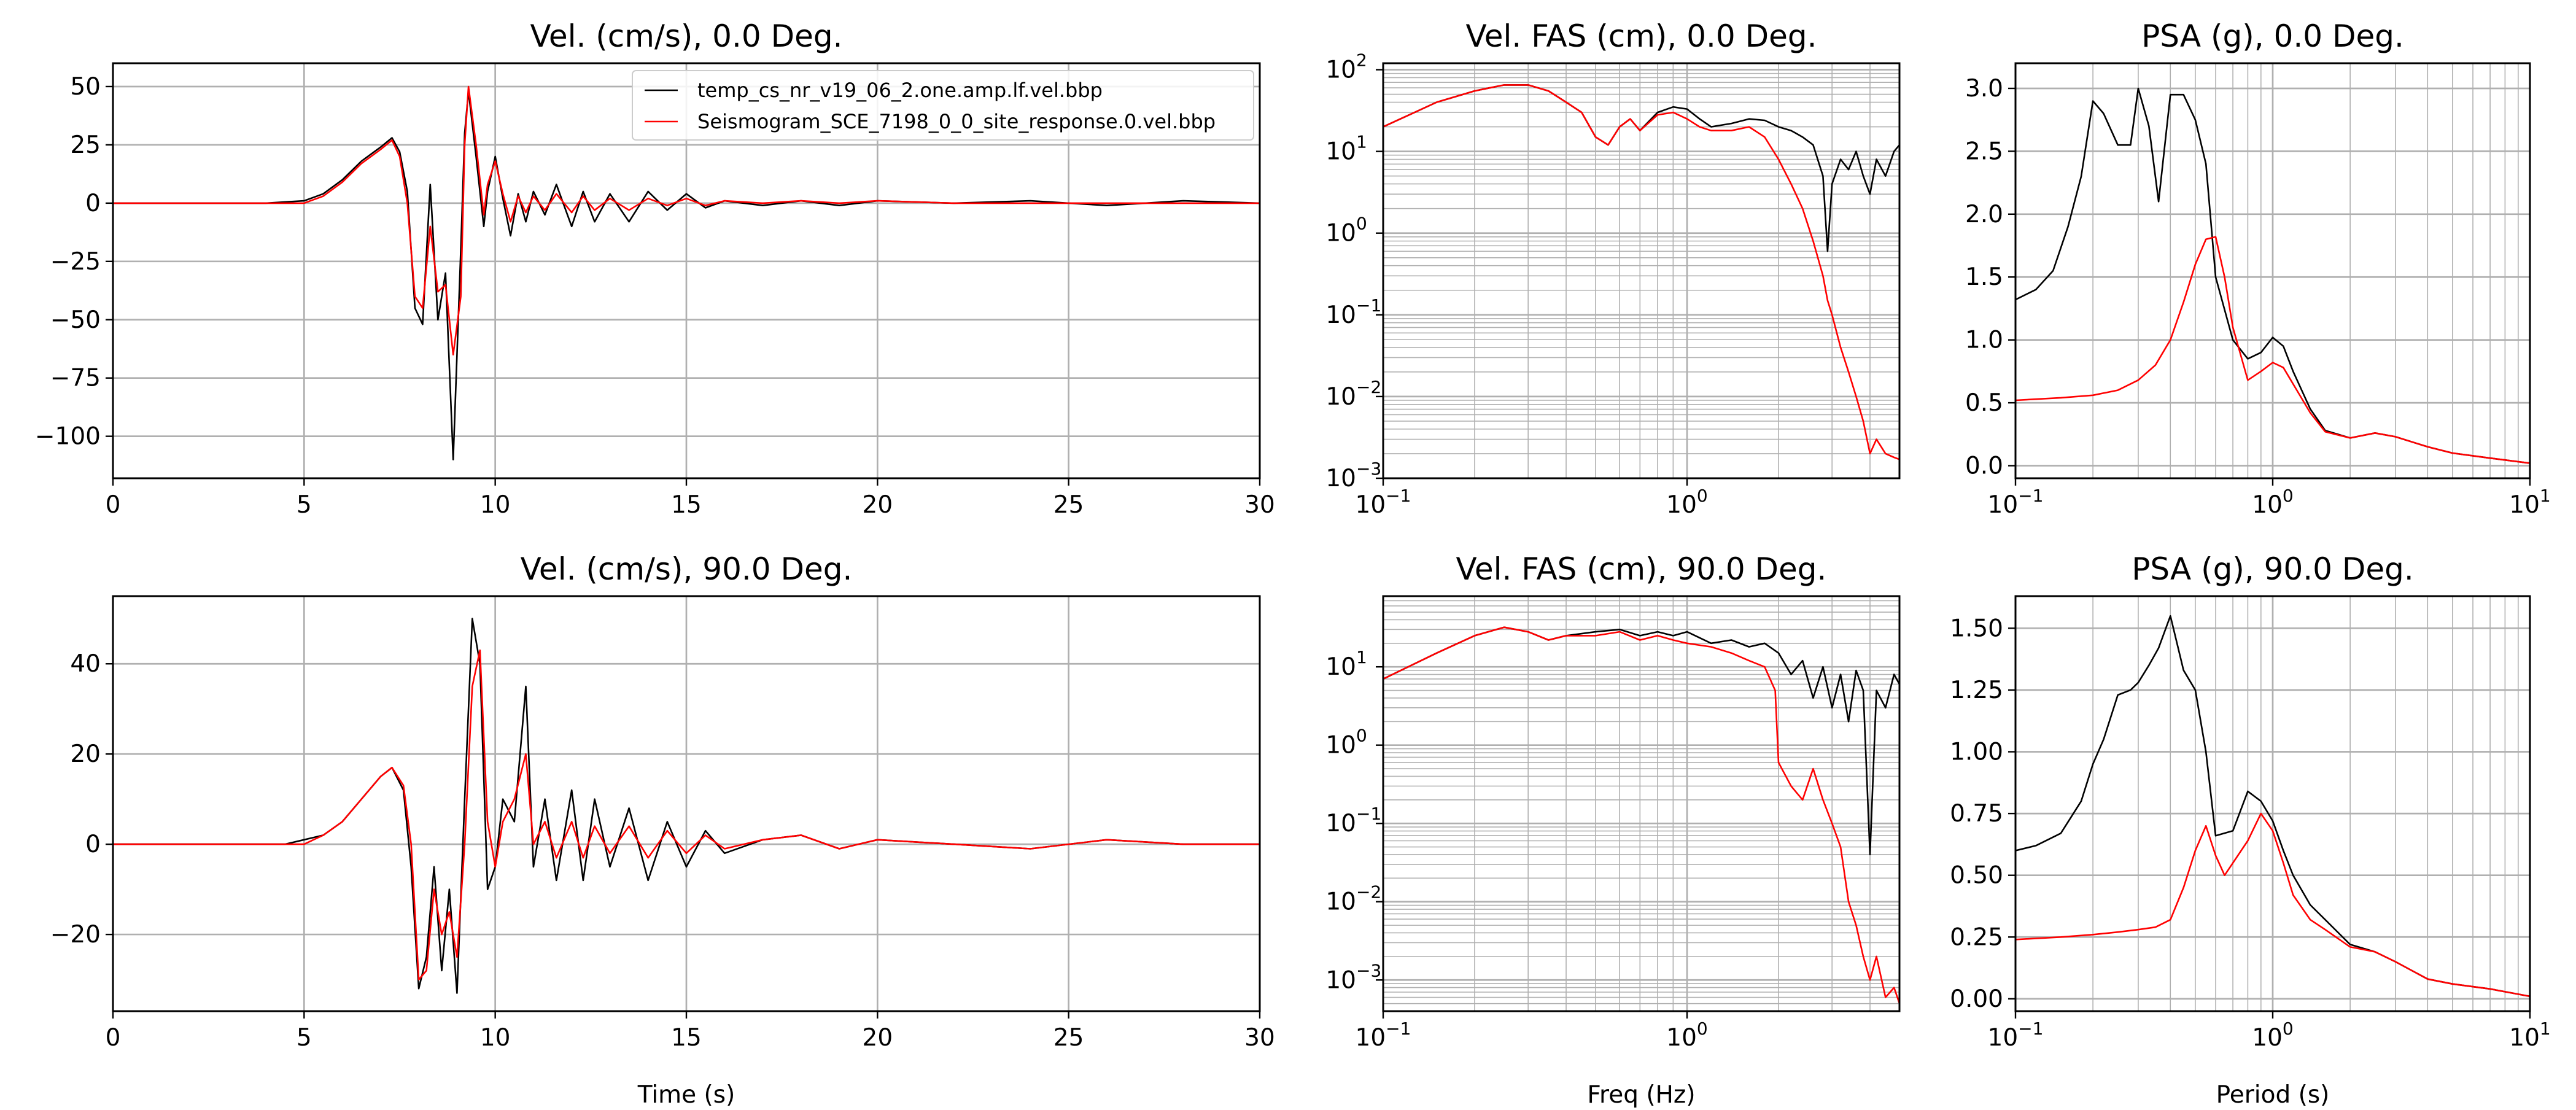  What do you see at coordinates (1368, 387) in the screenshot?
I see `y-tick-exponent: −2` at bounding box center [1368, 387].